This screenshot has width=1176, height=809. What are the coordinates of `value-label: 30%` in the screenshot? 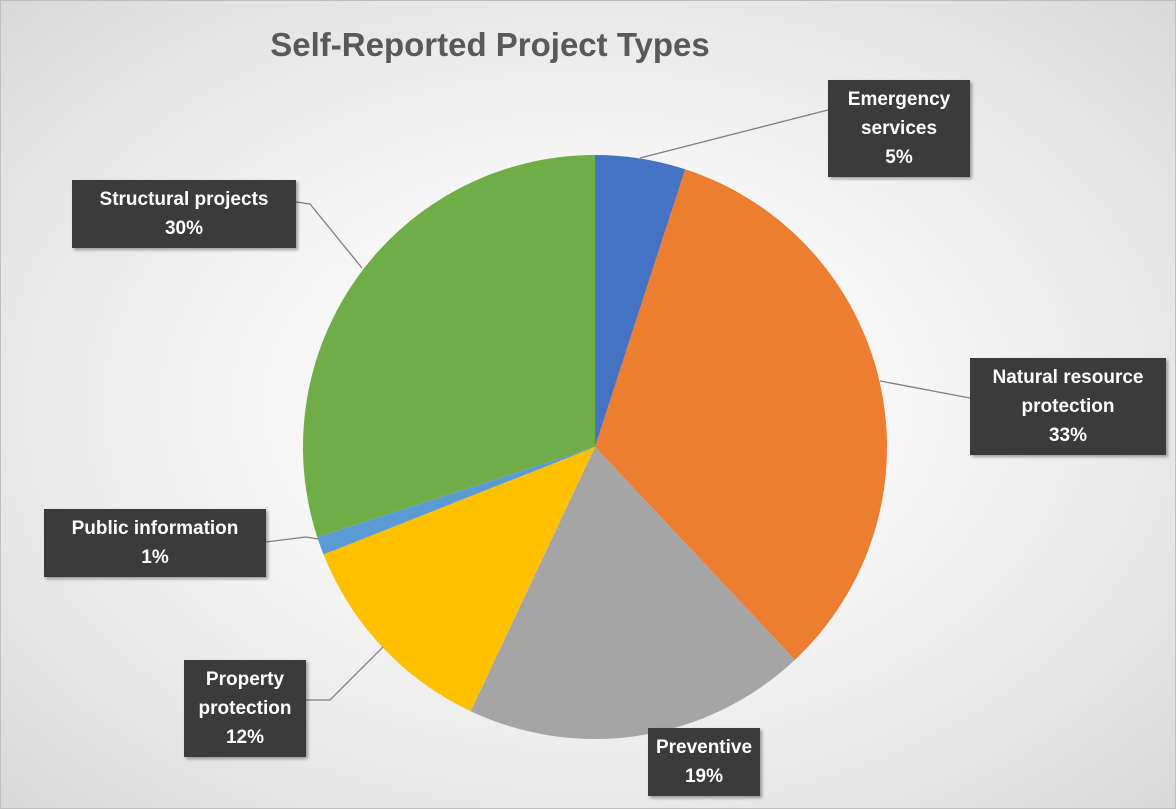 It's located at (184, 228).